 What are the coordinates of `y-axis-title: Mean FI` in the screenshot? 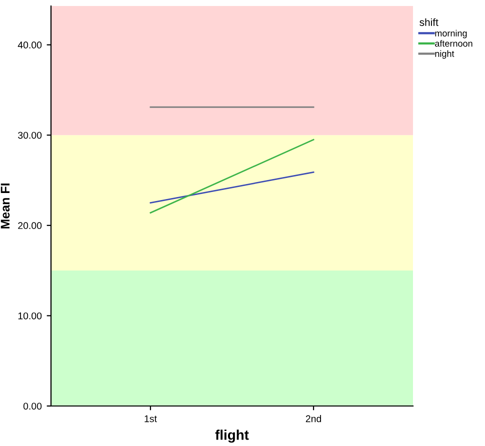 It's located at (5, 206).